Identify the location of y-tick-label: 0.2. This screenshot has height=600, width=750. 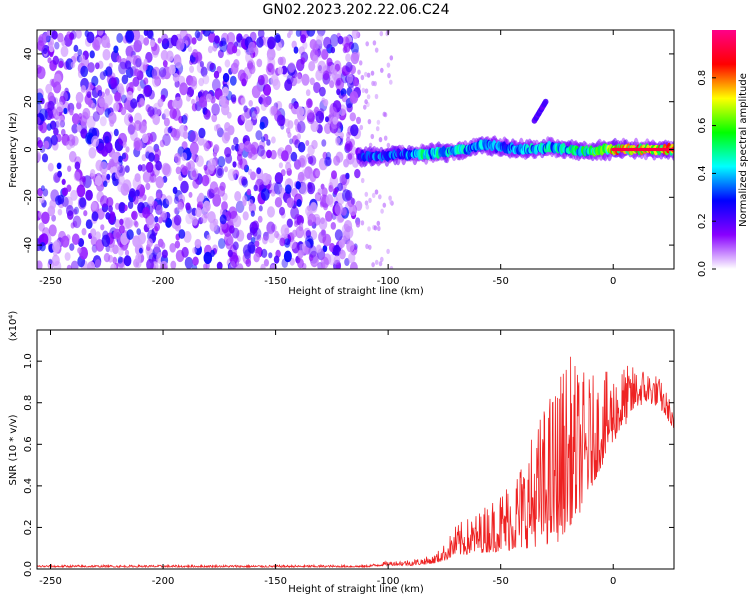
(28, 527).